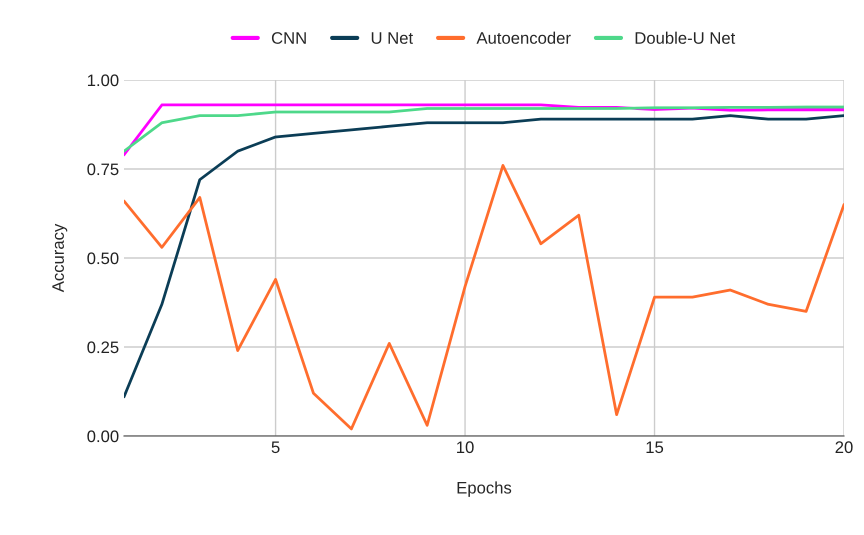  What do you see at coordinates (289, 38) in the screenshot?
I see `legend-label: CNN` at bounding box center [289, 38].